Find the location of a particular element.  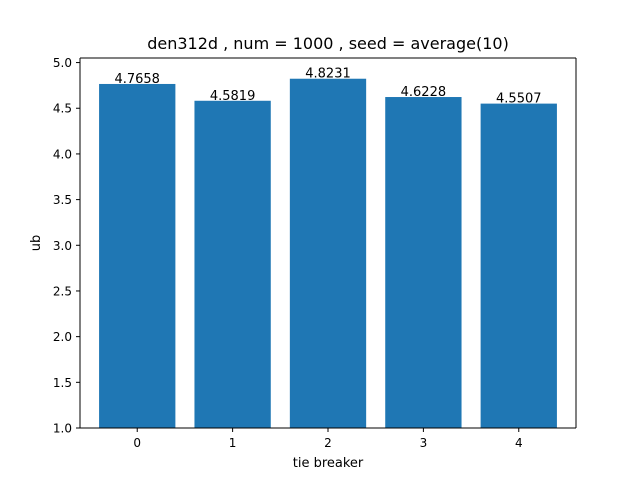

y-axis-ticks: 1.0 1.5 2.0 2.5 3.0 3.5 4.0 4.5 5.0 is located at coordinates (66, 246).